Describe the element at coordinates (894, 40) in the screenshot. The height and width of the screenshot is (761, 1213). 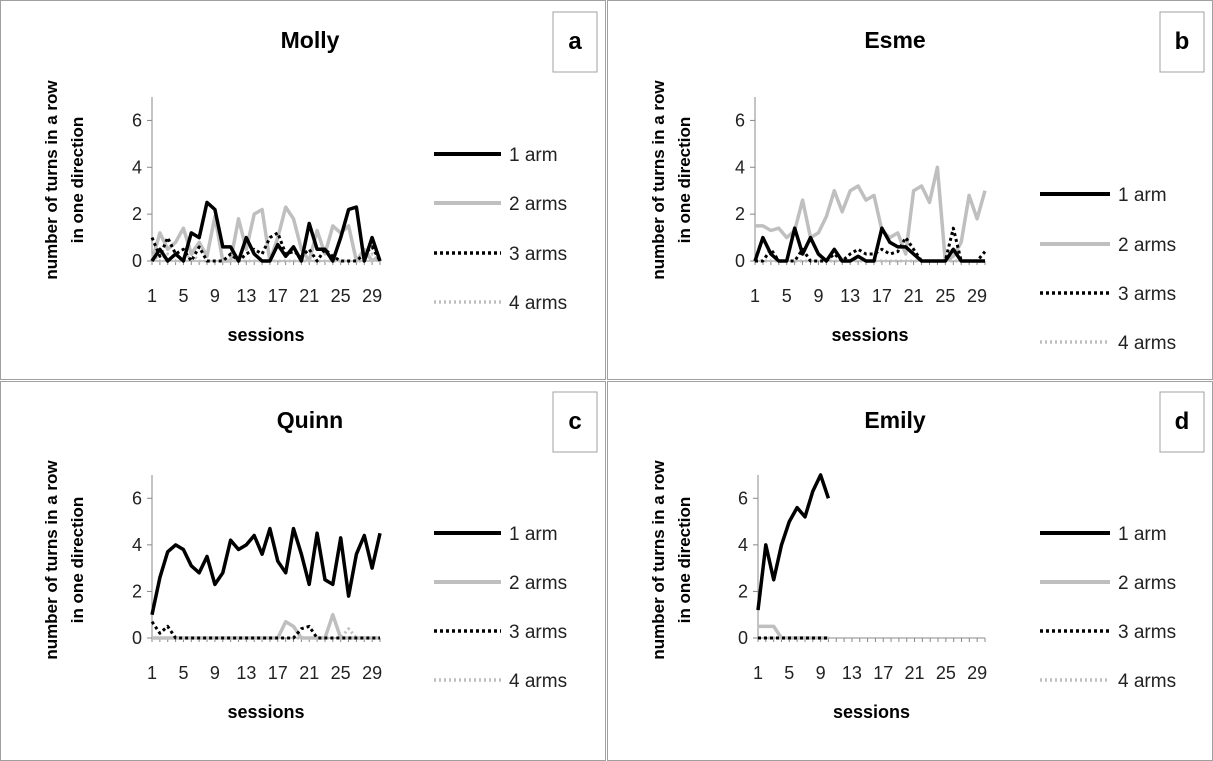
I see `chart-title: Esme` at that location.